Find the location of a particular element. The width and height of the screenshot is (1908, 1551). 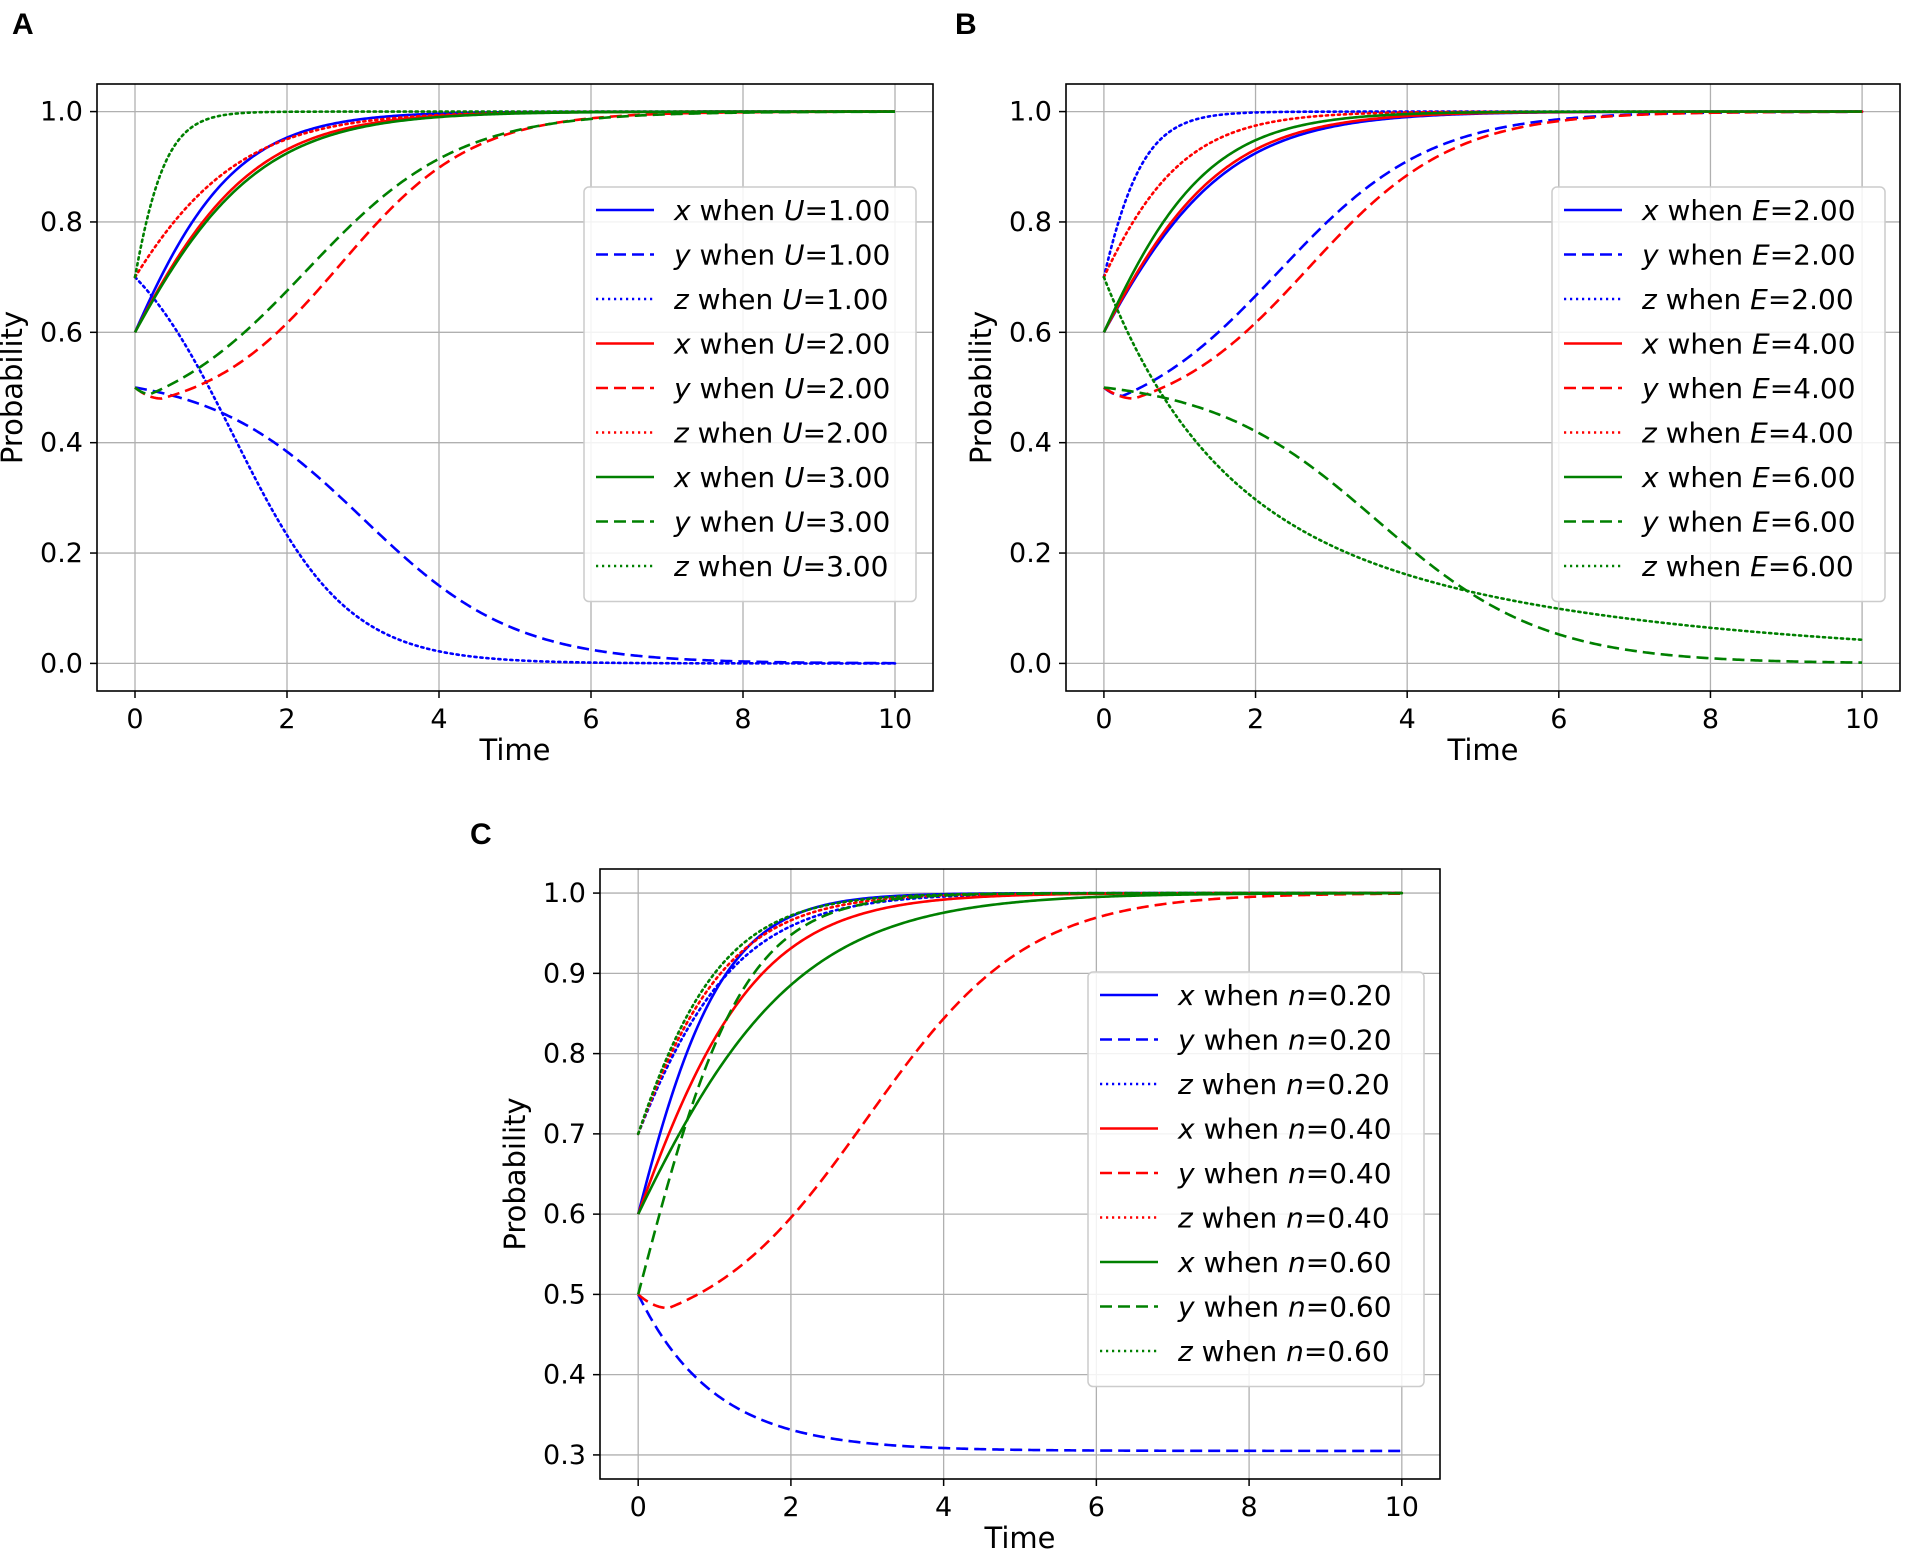

chart-c-legend is located at coordinates (1256, 1179).